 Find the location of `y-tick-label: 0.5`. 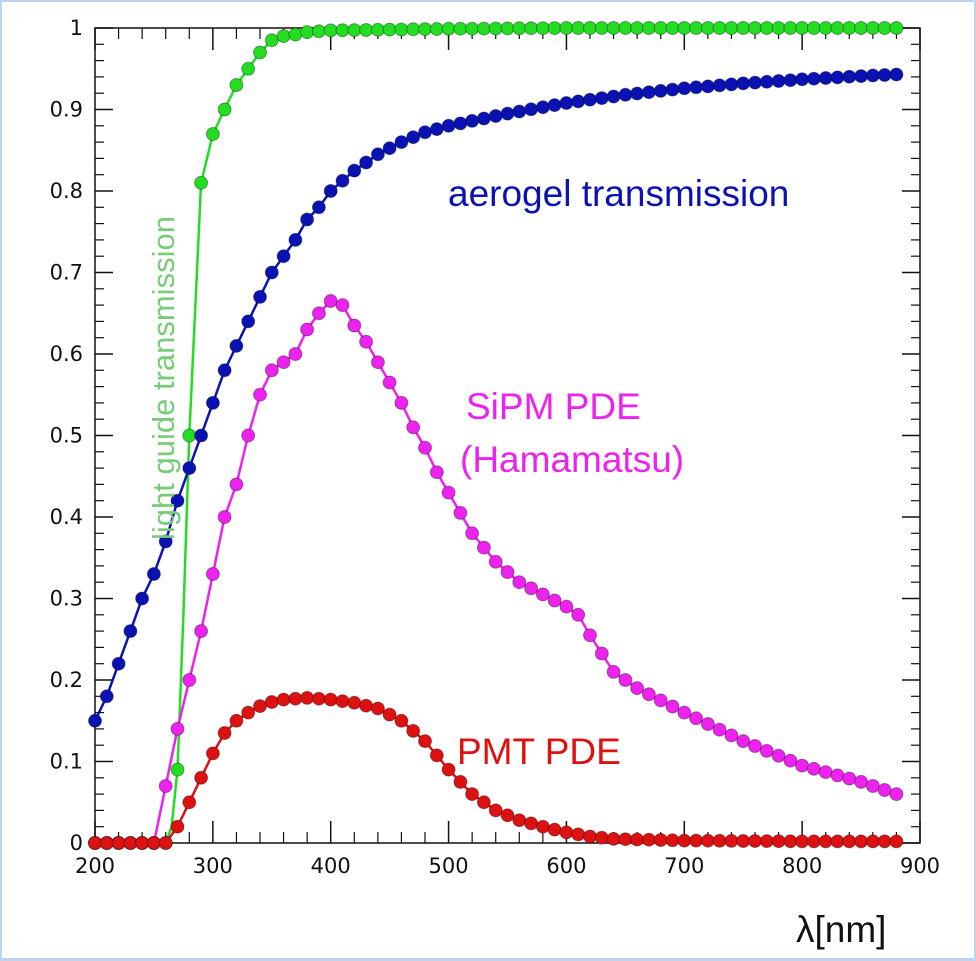

y-tick-label: 0.5 is located at coordinates (66, 436).